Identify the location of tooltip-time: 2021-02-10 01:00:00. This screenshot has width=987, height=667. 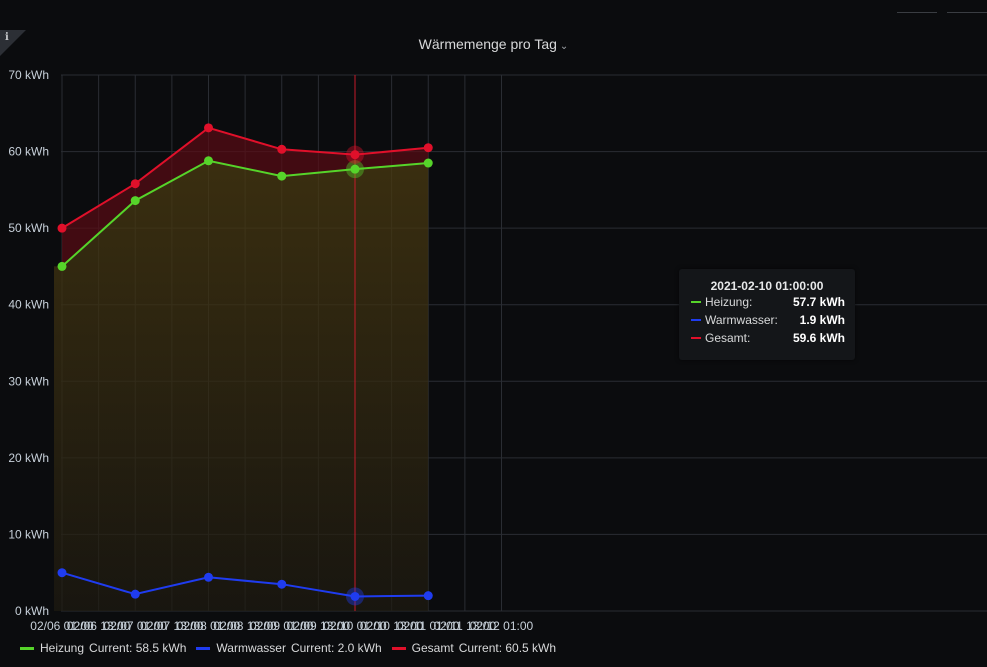
(767, 286).